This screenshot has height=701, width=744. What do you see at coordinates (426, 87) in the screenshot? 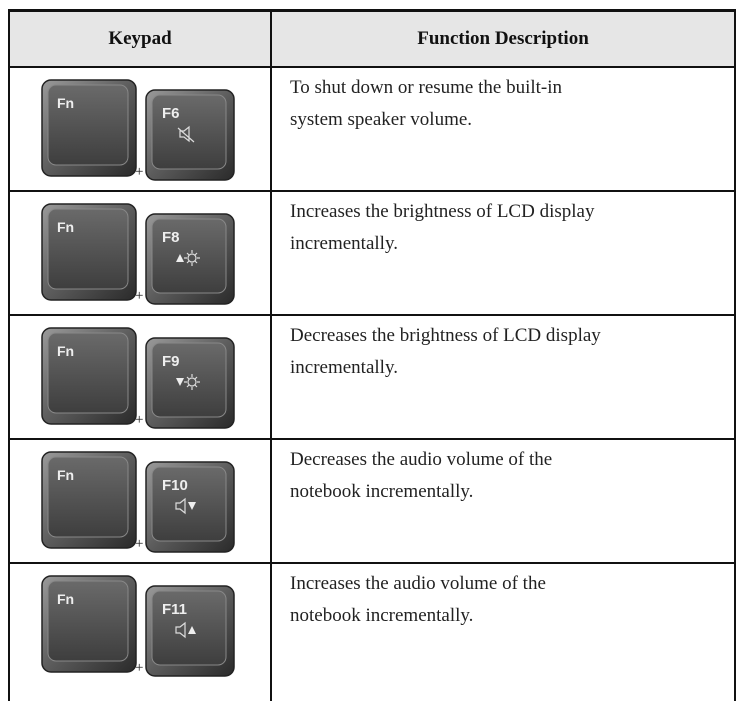
I see `description-line: To shut down or resume the built-in` at bounding box center [426, 87].